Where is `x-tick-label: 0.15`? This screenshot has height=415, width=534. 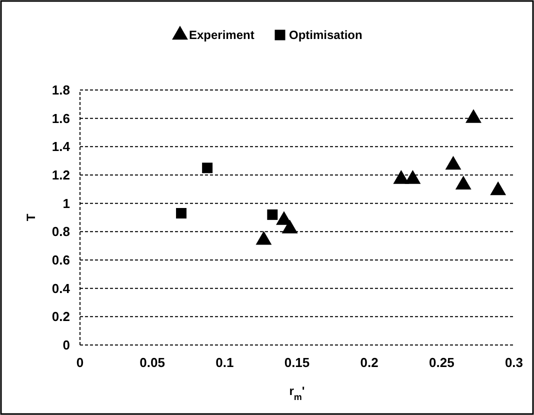 x-tick-label: 0.15 is located at coordinates (297, 362).